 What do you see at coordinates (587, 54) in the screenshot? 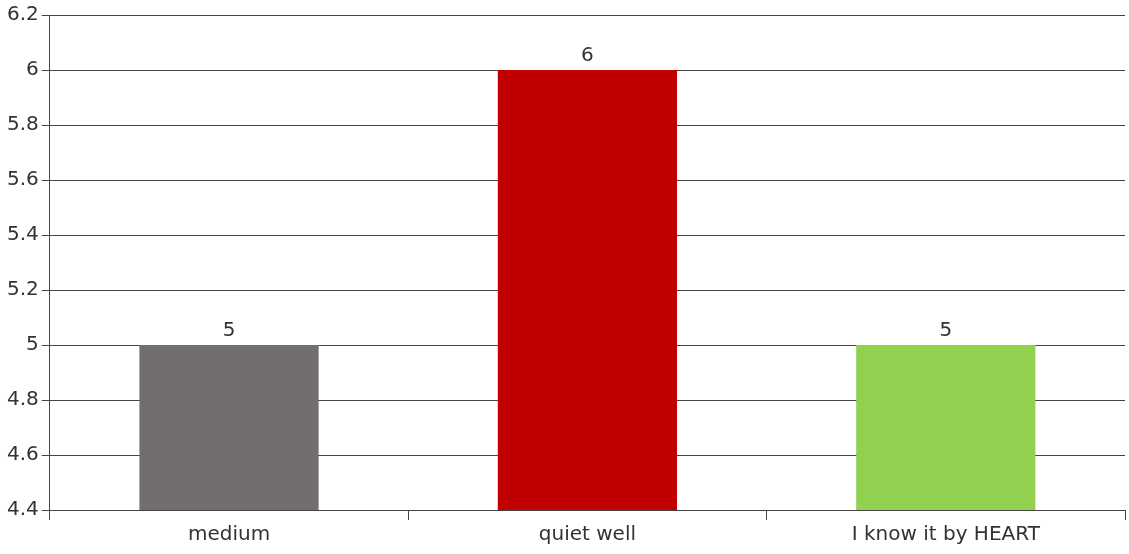
I see `data-label: 6` at bounding box center [587, 54].